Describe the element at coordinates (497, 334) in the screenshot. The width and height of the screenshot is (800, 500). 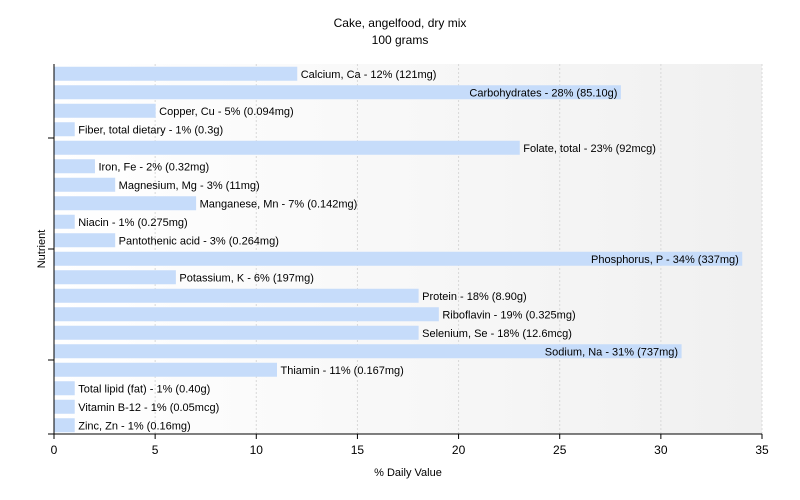
I see `bar-label: Selenium, Se - 18% (12.6mcg)` at that location.